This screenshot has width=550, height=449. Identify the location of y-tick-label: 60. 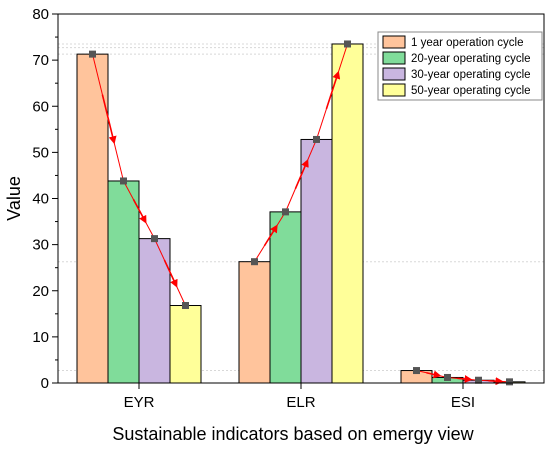
(40, 106).